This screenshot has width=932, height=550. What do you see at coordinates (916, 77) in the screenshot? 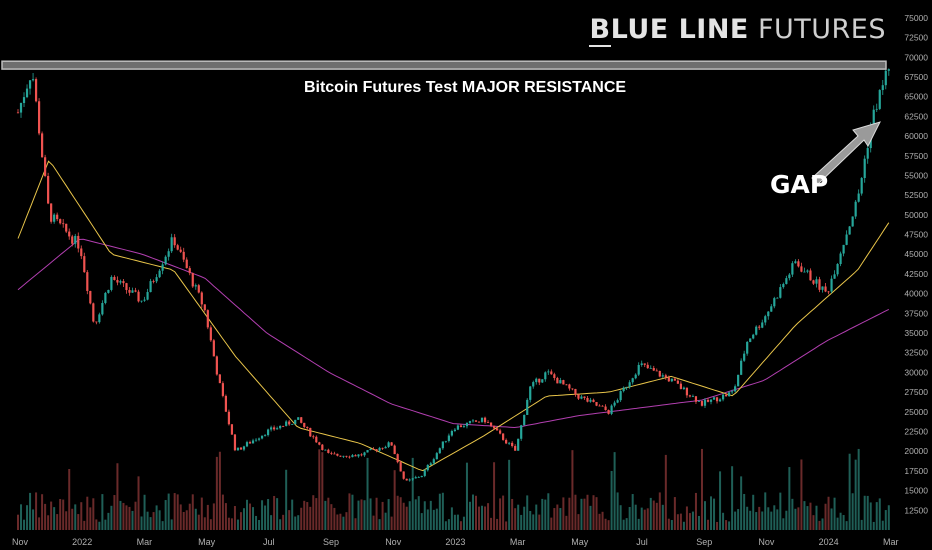
I see `y-tick-label: 67500` at bounding box center [916, 77].